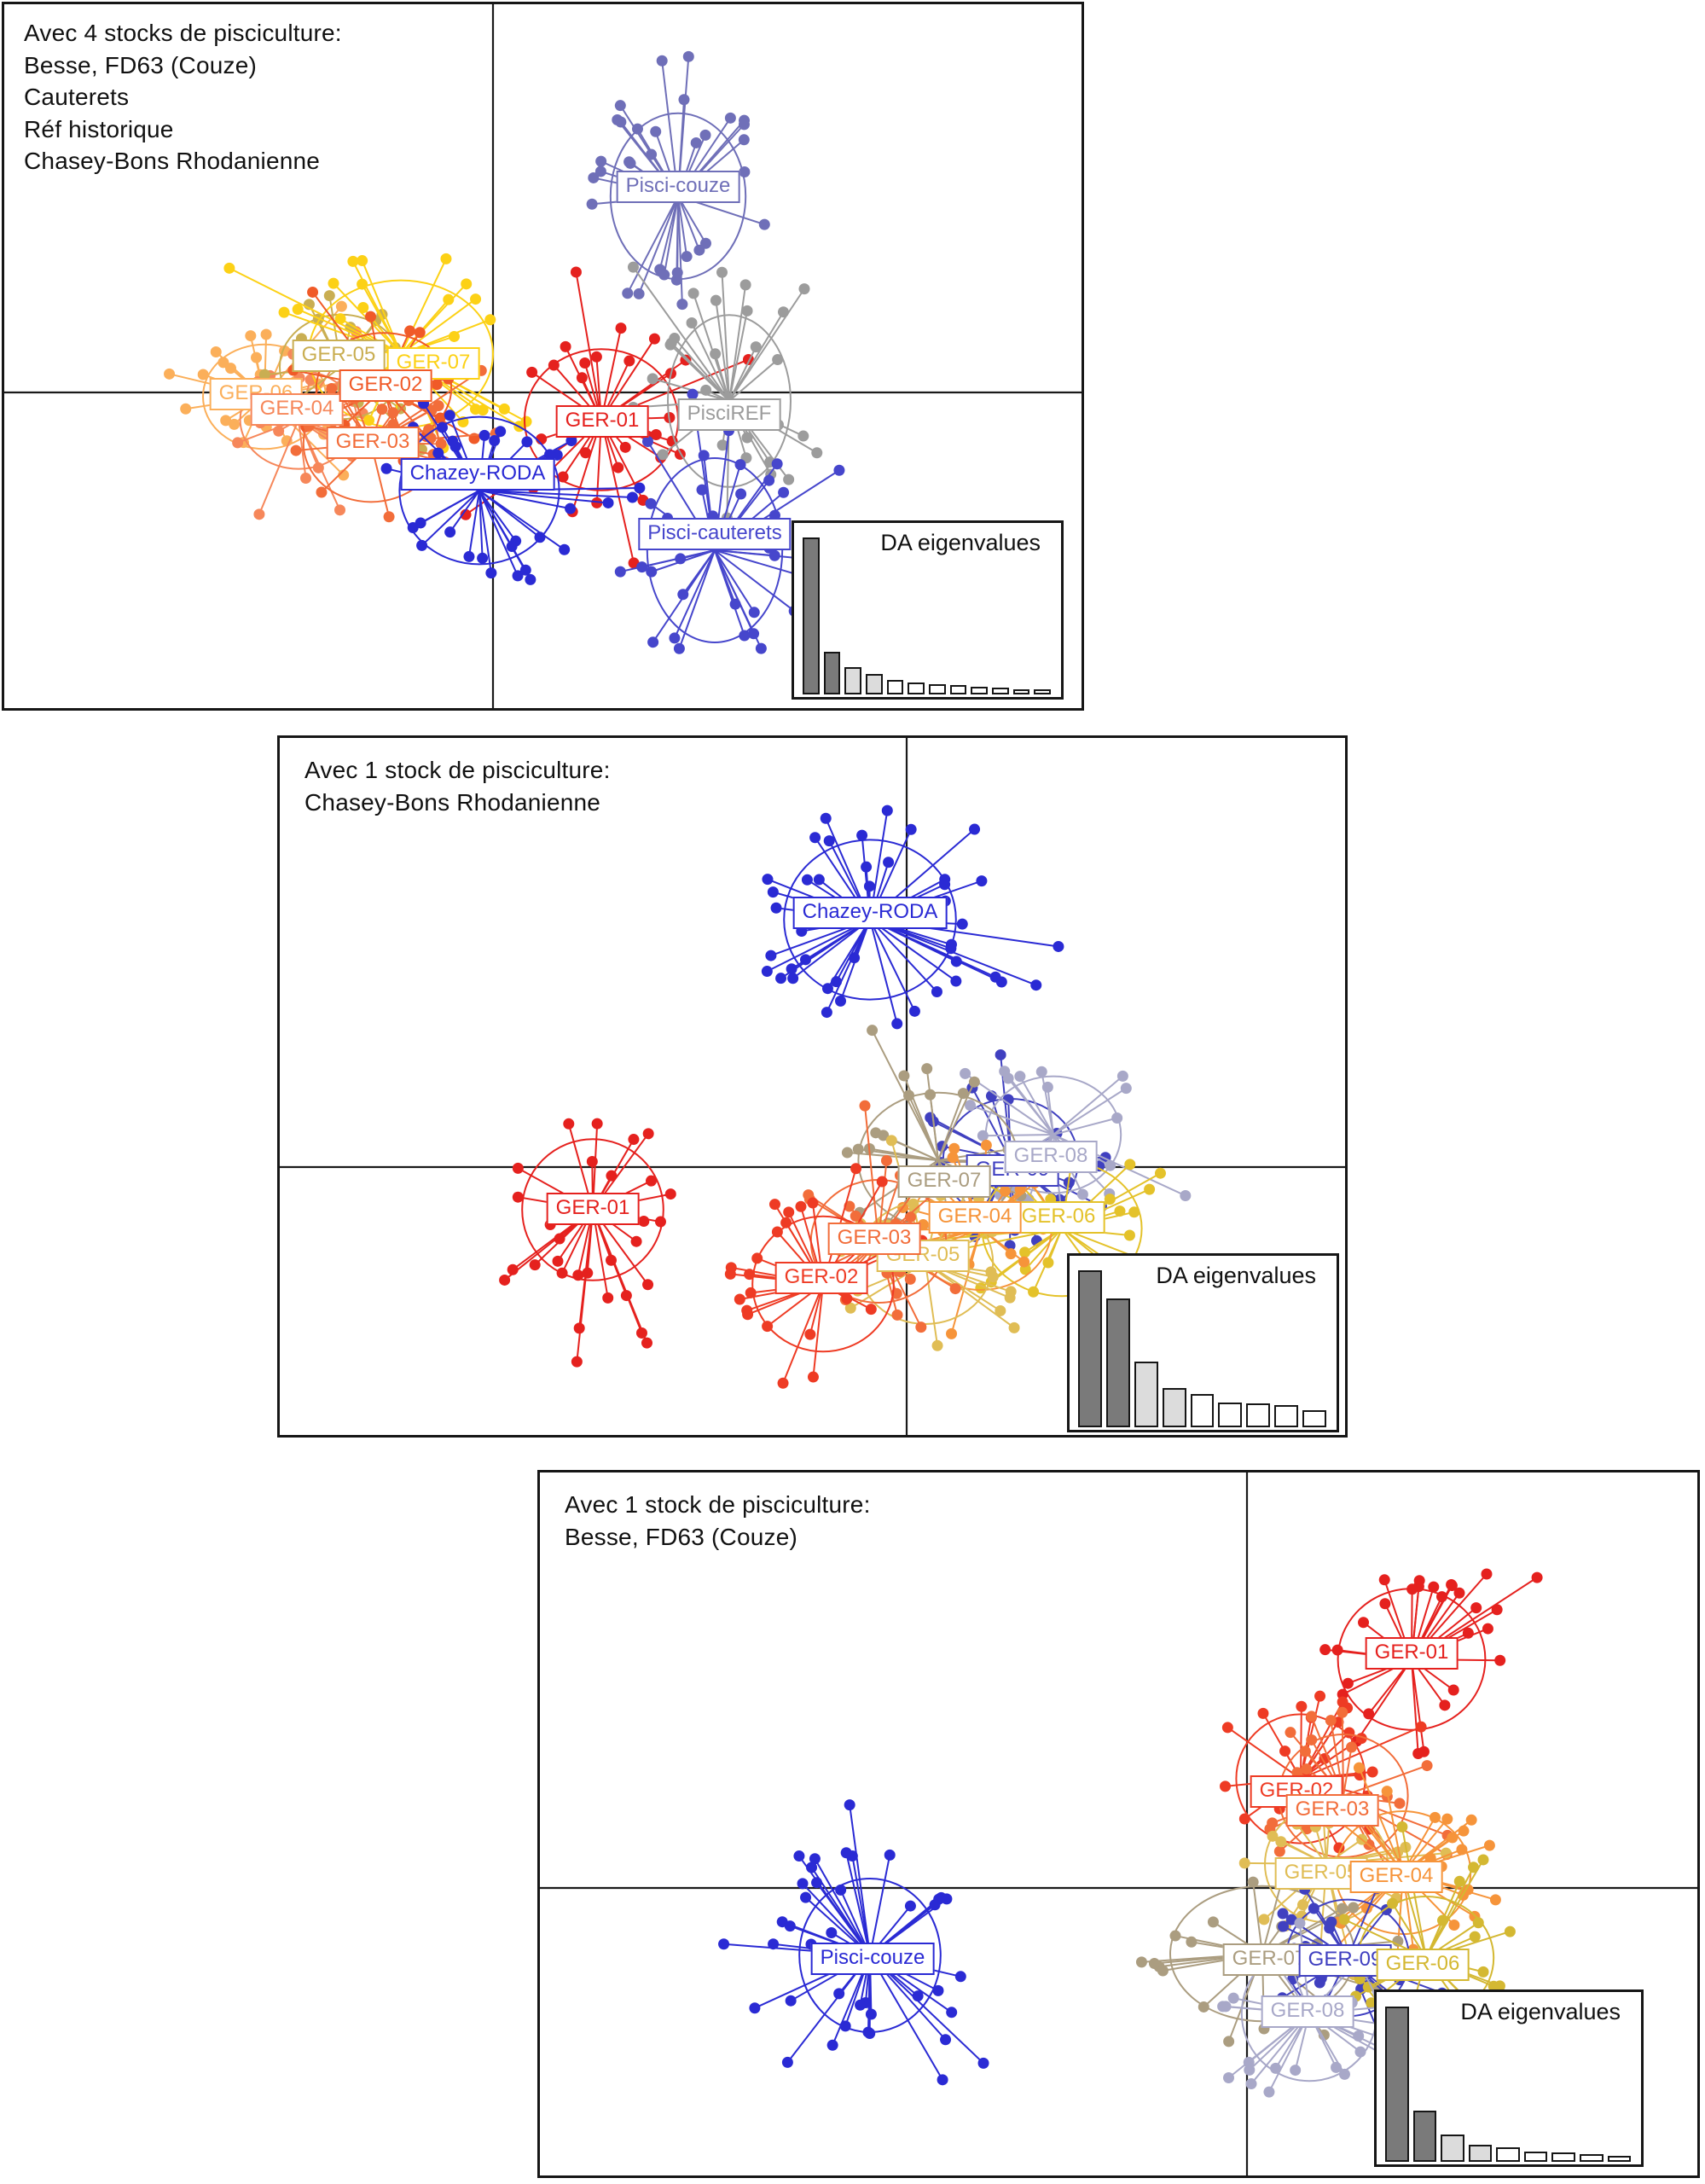 Image resolution: width=1705 pixels, height=2184 pixels. I want to click on cluster-pisciref, so click(725, 392).